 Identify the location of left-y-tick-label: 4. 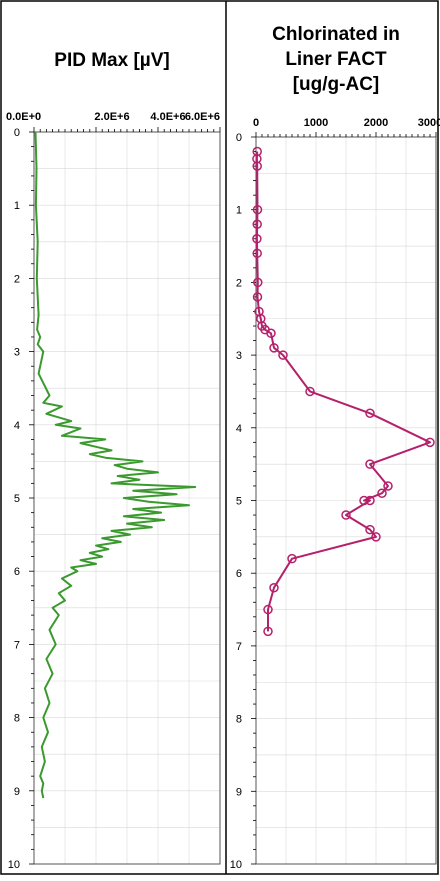
(17, 426).